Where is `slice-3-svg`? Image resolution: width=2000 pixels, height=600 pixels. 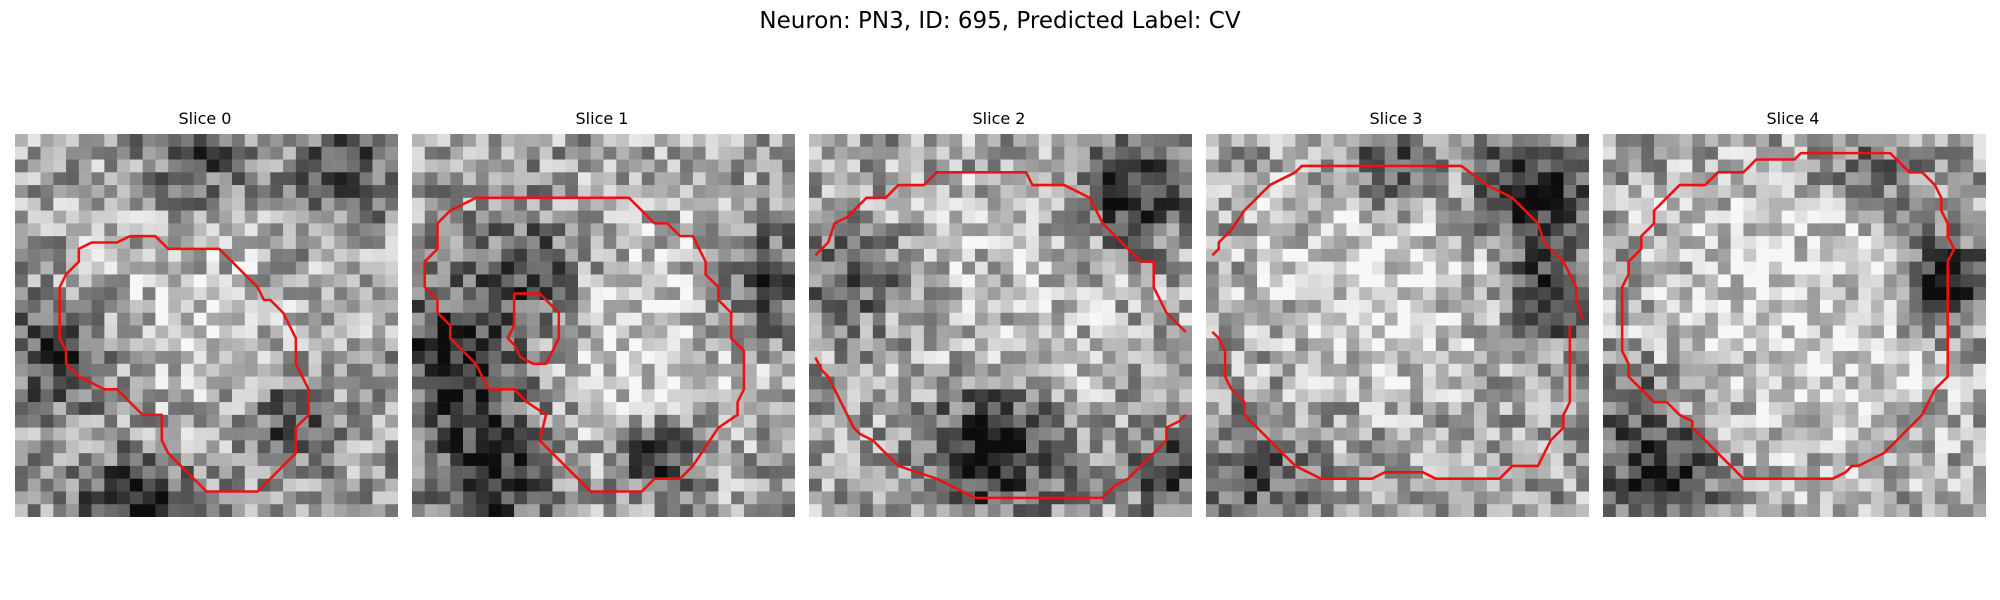 slice-3-svg is located at coordinates (1397, 325).